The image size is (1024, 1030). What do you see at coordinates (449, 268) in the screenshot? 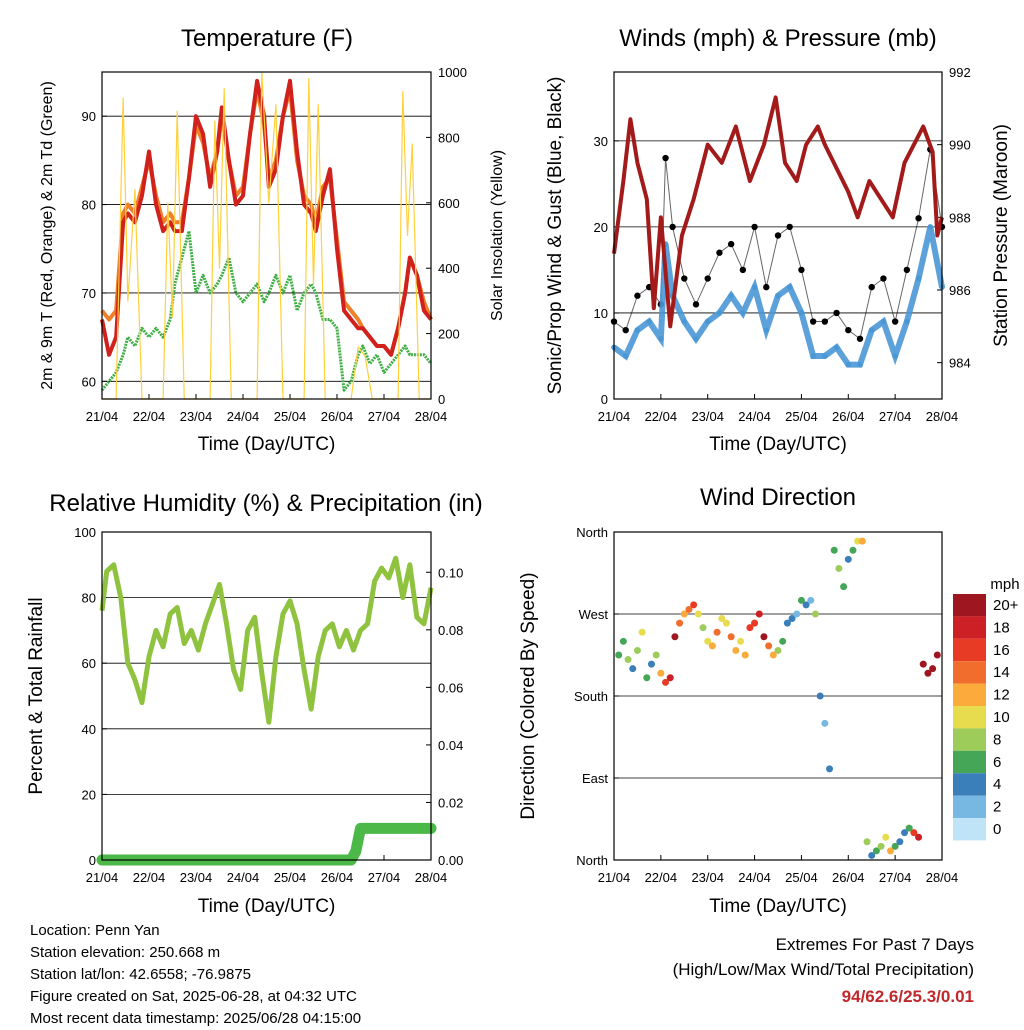
I see `y-tick-label-right: 400` at bounding box center [449, 268].